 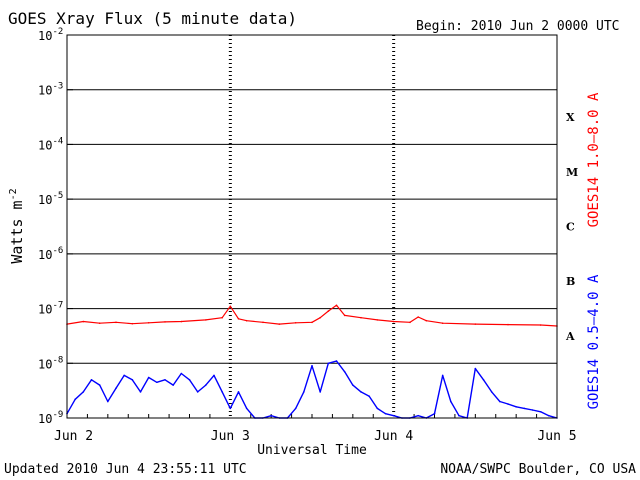 What do you see at coordinates (570, 117) in the screenshot?
I see `flare-class-label: X` at bounding box center [570, 117].